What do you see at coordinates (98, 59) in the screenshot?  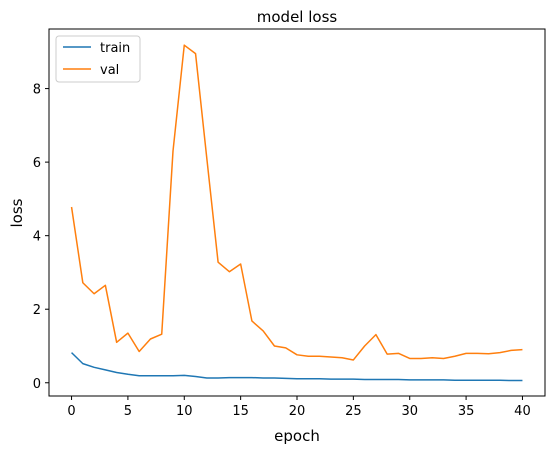 I see `legend: train val` at bounding box center [98, 59].